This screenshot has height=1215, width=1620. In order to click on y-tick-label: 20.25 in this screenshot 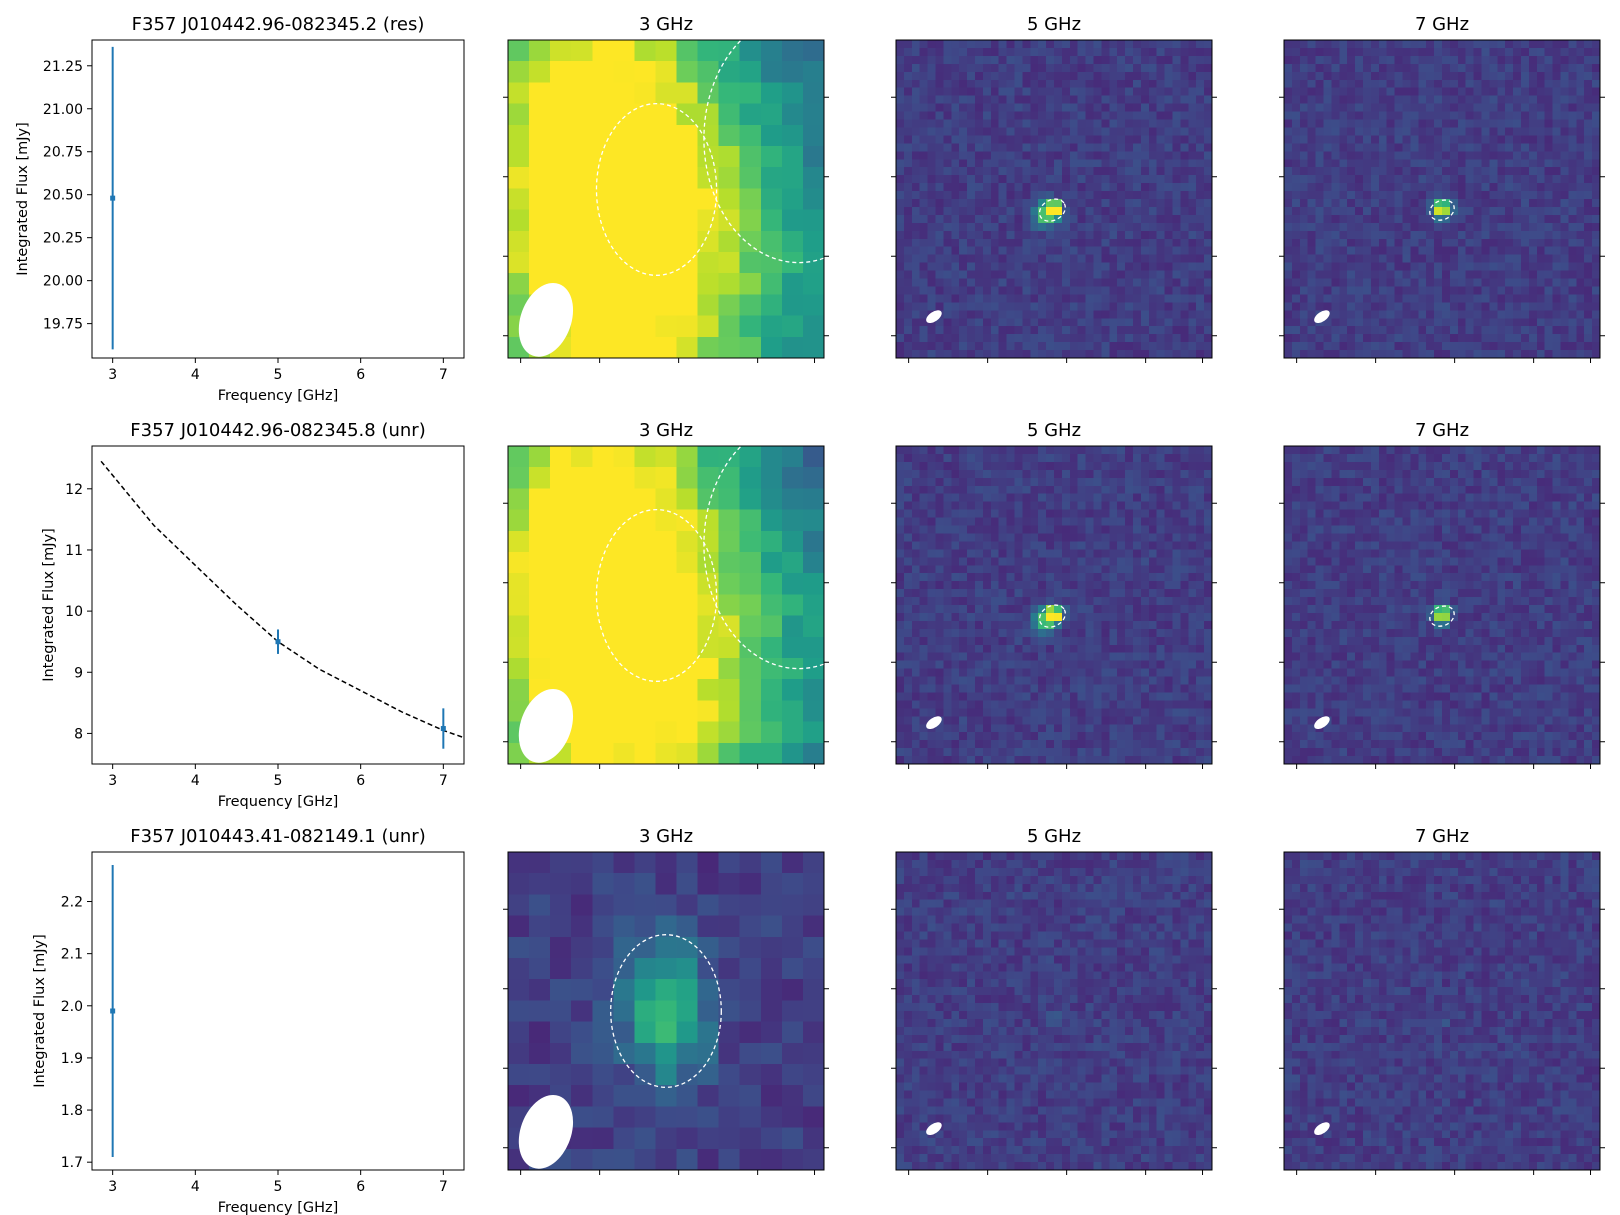, I will do `click(63, 239)`.